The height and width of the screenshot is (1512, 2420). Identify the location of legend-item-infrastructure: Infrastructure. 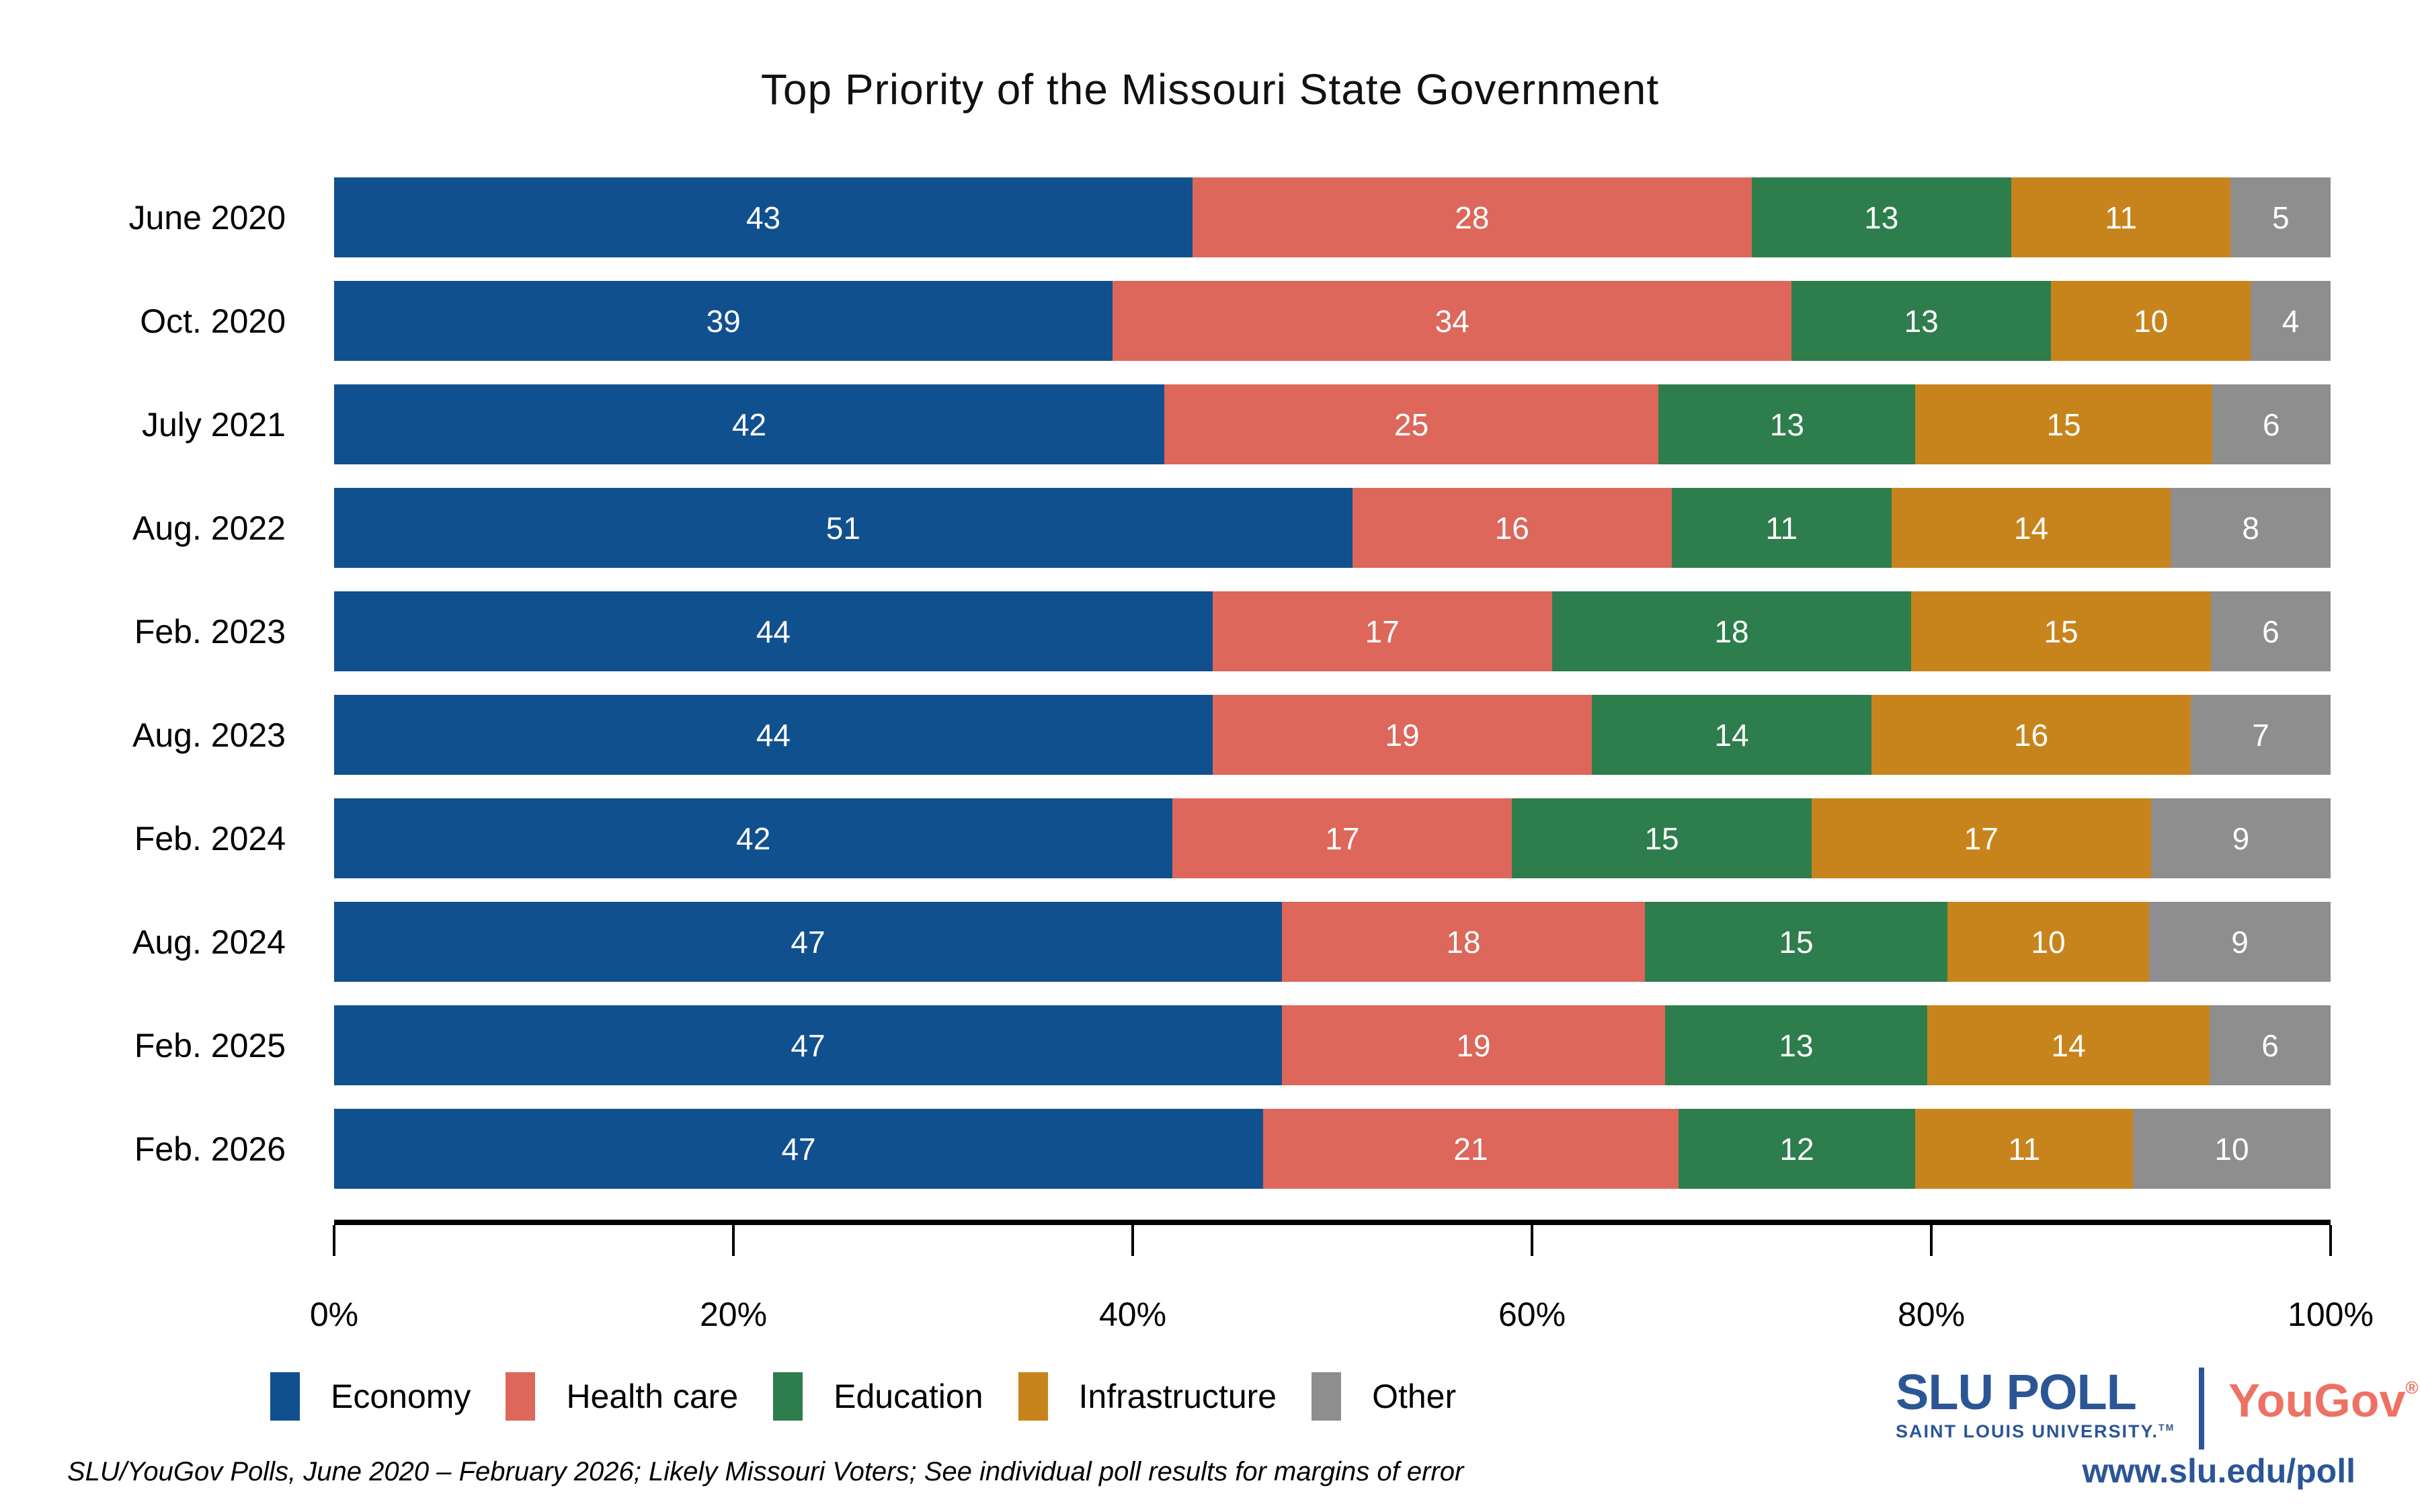
(1147, 1396).